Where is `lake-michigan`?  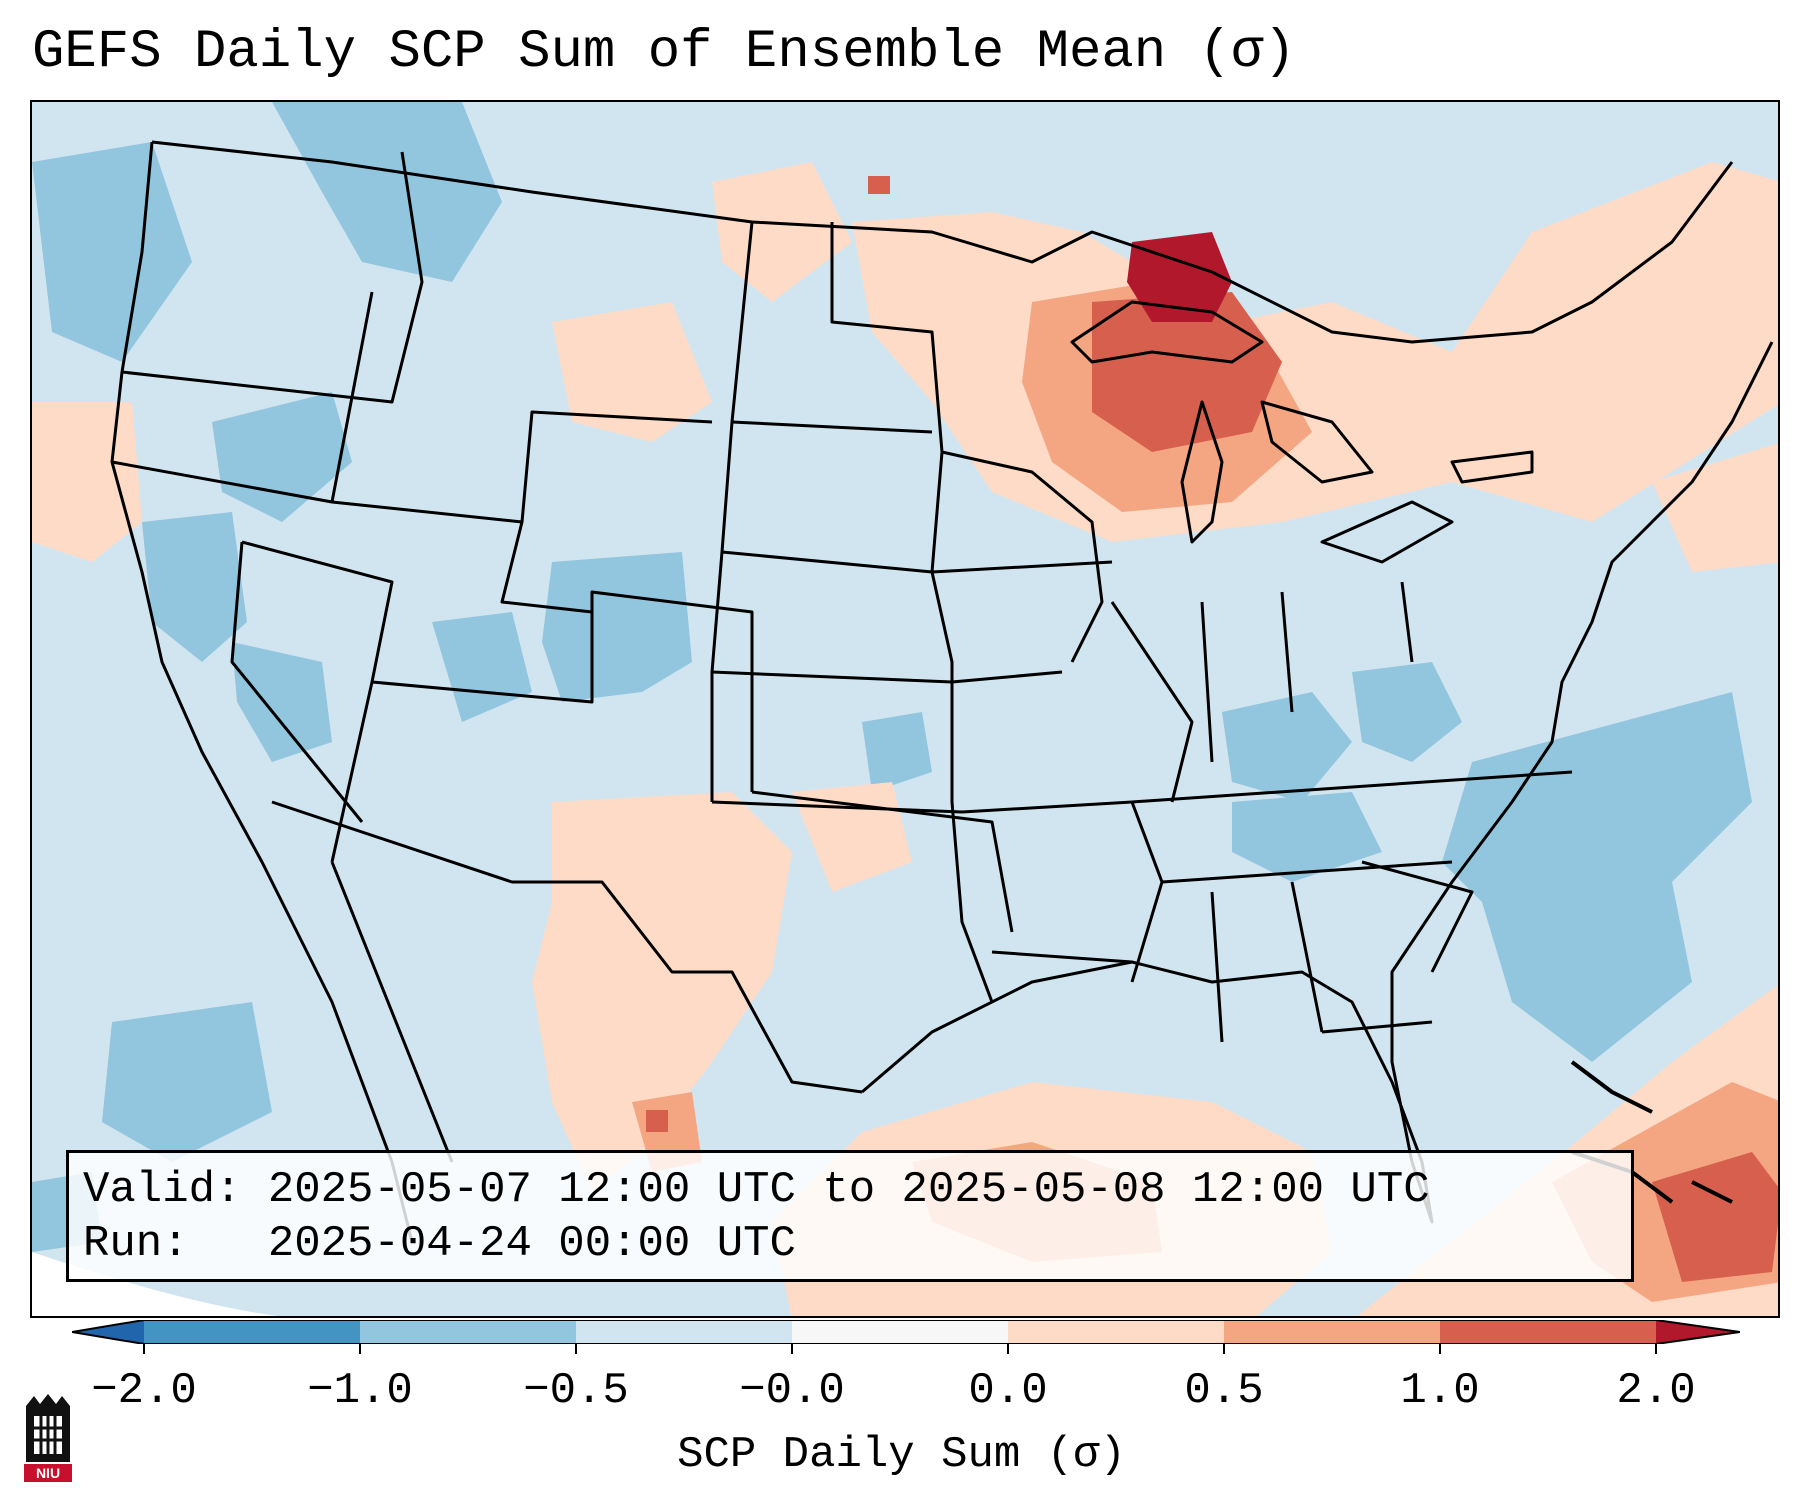
lake-michigan is located at coordinates (1202, 472).